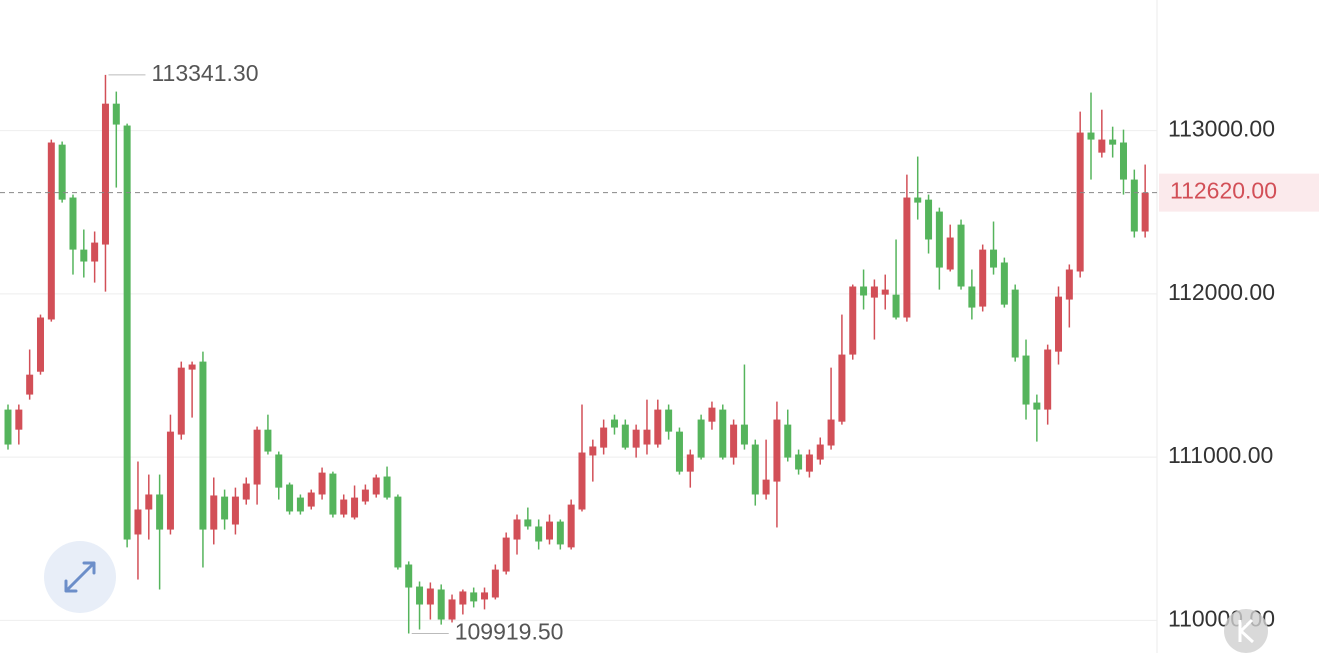 This screenshot has width=1319, height=653. I want to click on low-marker-label: 109919.50, so click(509, 632).